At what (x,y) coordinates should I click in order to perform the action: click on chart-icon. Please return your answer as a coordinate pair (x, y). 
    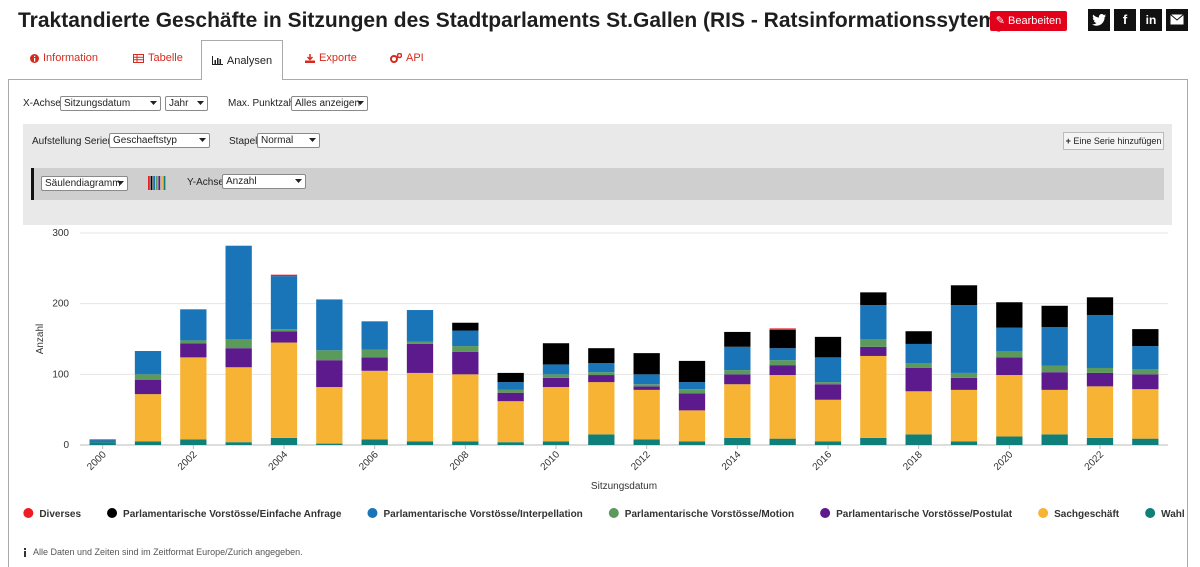
    Looking at the image, I should click on (217, 60).